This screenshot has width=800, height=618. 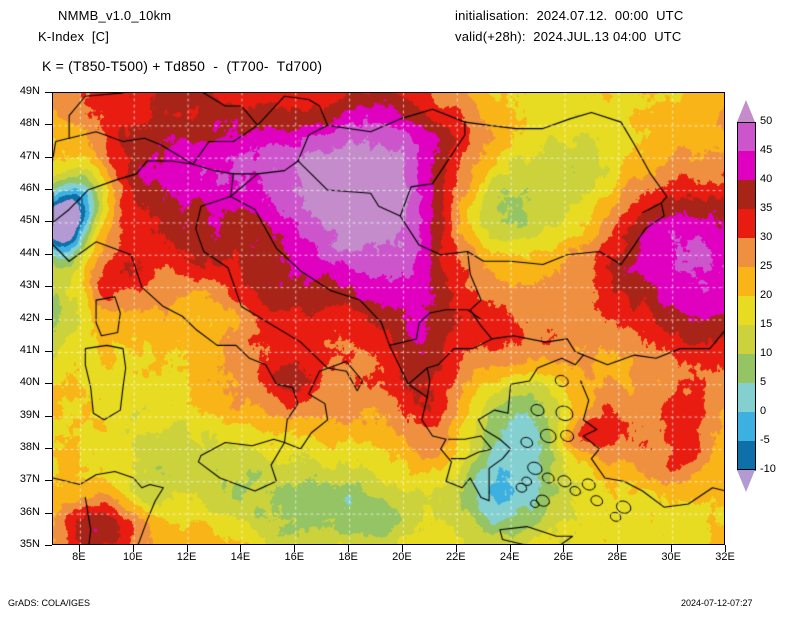 I want to click on x-axis-label: 16E, so click(x=294, y=557).